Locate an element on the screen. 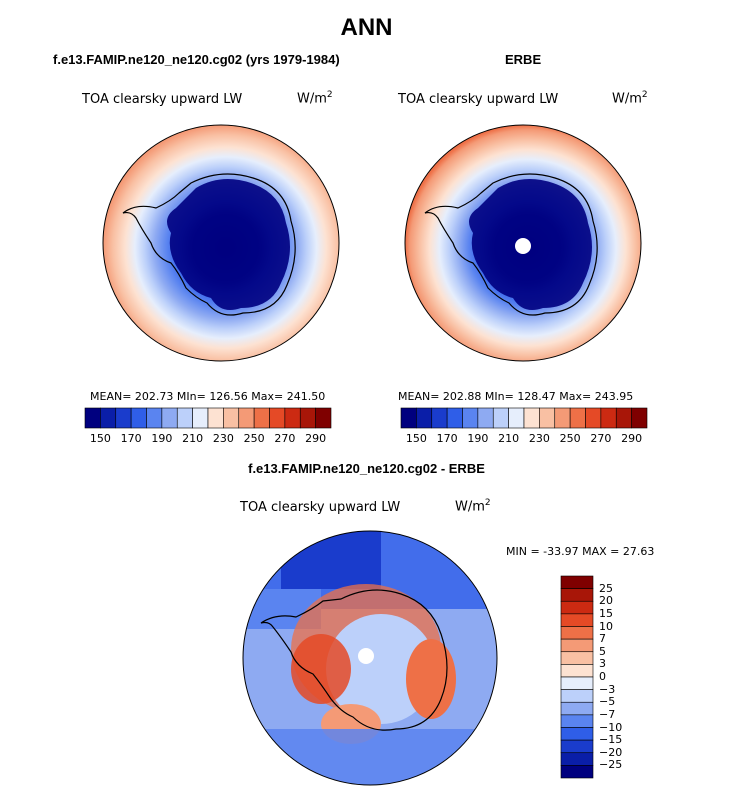  colorbar-model-tick-label: 190 is located at coordinates (162, 438).